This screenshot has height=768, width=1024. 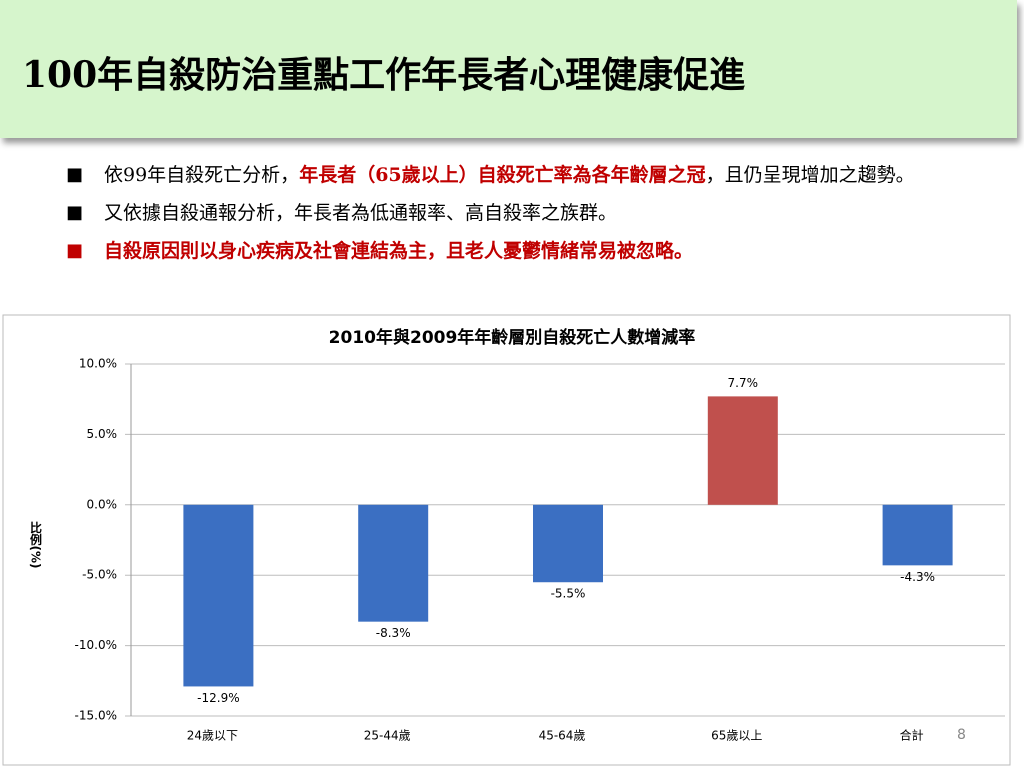 What do you see at coordinates (961, 735) in the screenshot?
I see `page-number: 8` at bounding box center [961, 735].